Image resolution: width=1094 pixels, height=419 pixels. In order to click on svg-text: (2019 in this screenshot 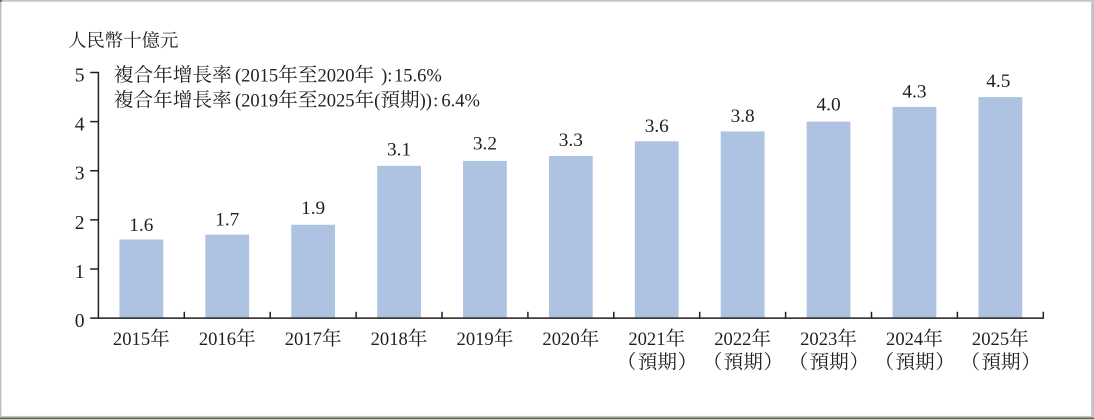, I will do `click(256, 102)`.